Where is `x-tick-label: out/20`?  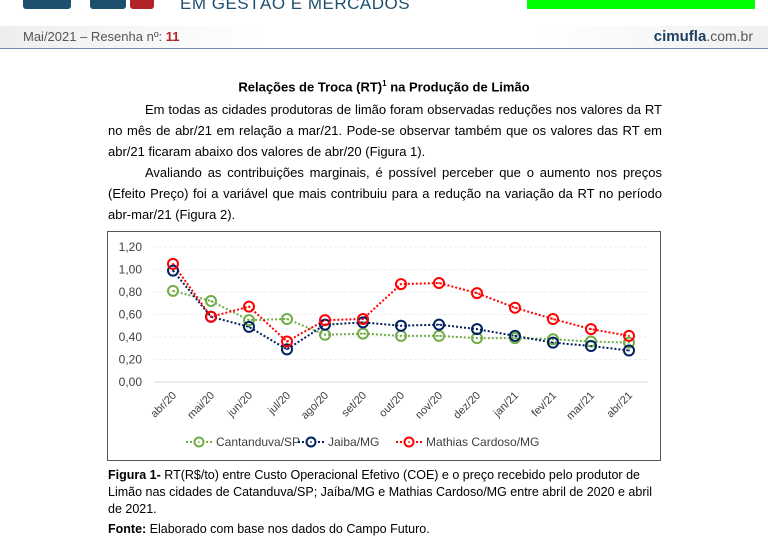 x-tick-label: out/20 is located at coordinates (392, 405).